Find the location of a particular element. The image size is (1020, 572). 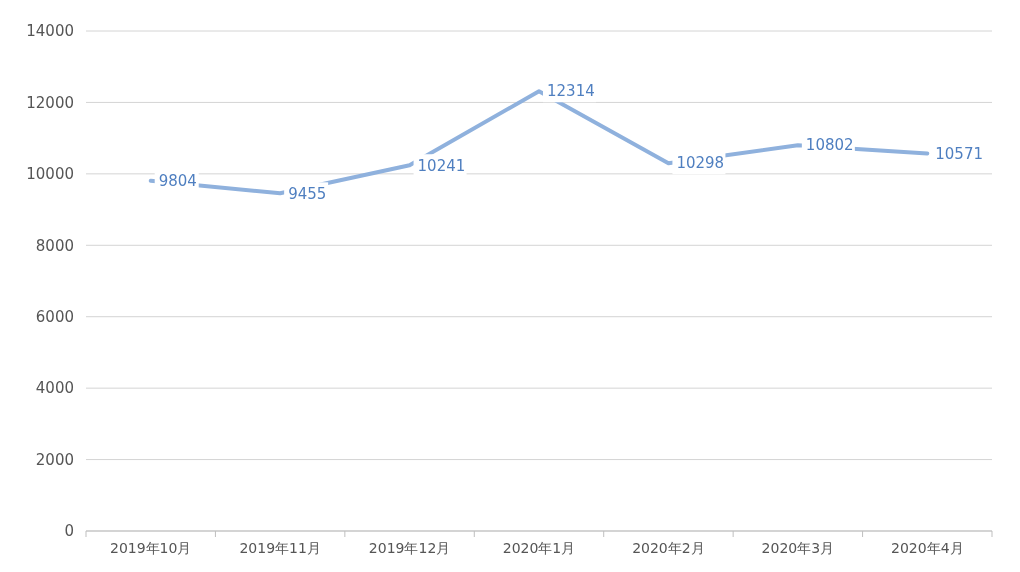

y-tick-label: 4000 is located at coordinates (54, 388).